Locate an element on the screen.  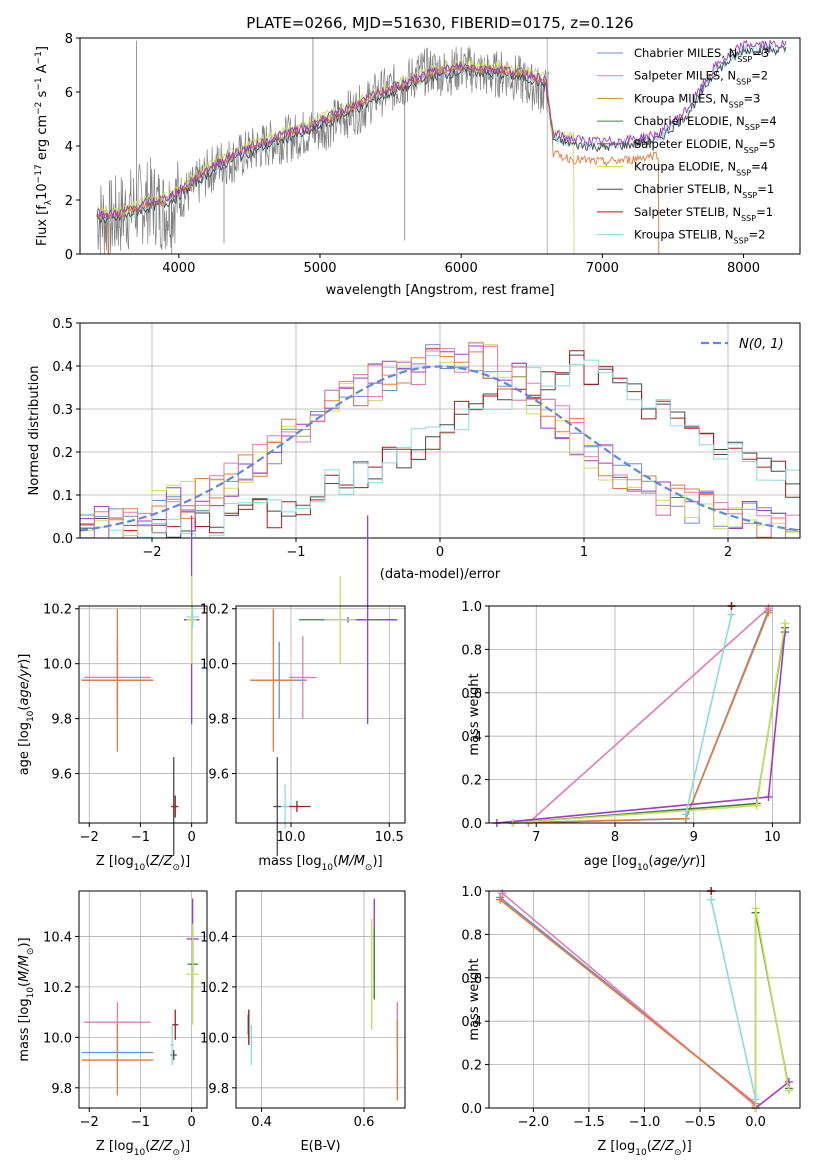
legend-entry: Kroupa MILES, NSSP=3 is located at coordinates (697, 100).